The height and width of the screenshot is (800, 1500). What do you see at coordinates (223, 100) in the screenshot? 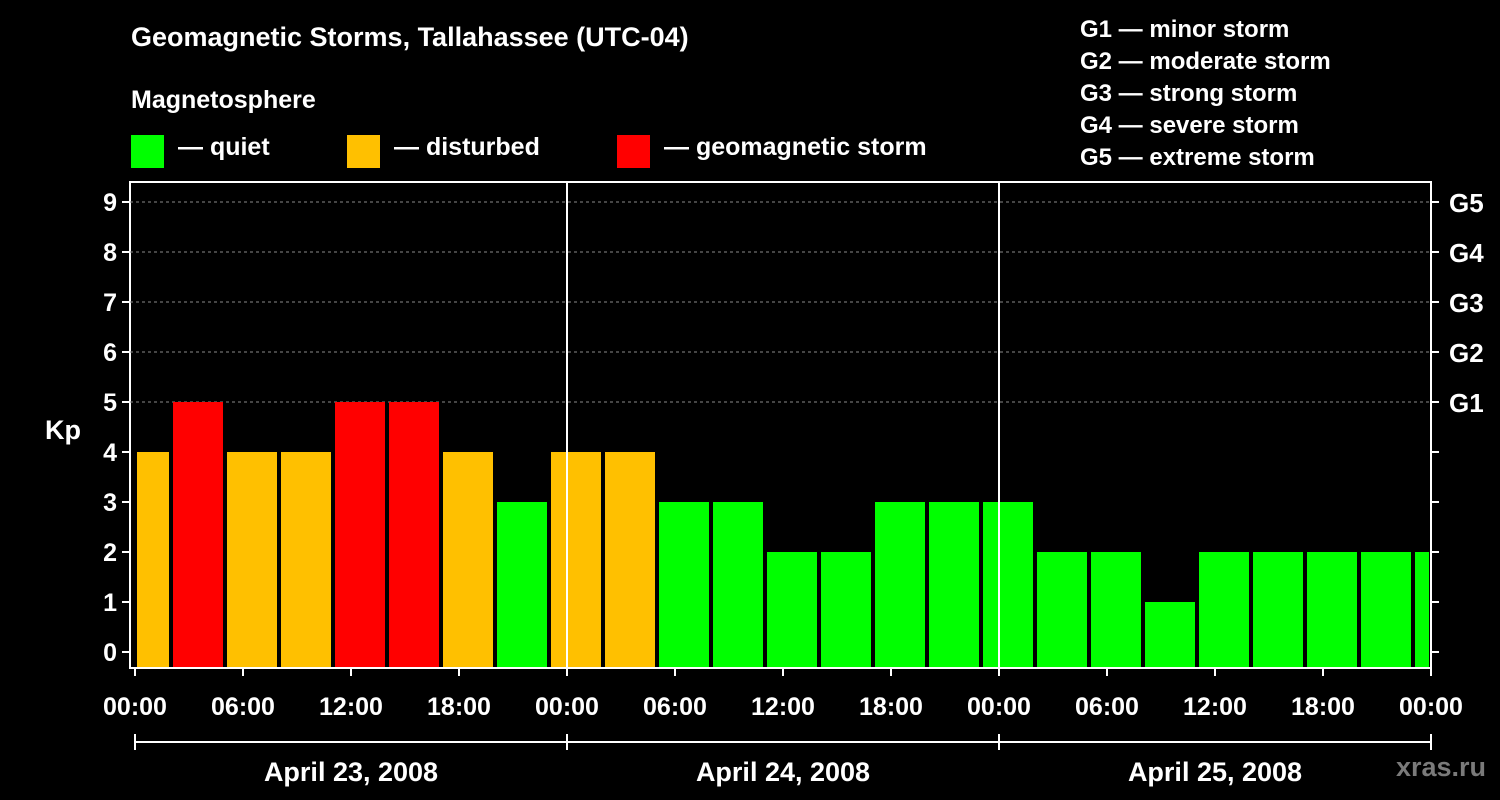
I see `chart-subtitle: Magnetosphere` at bounding box center [223, 100].